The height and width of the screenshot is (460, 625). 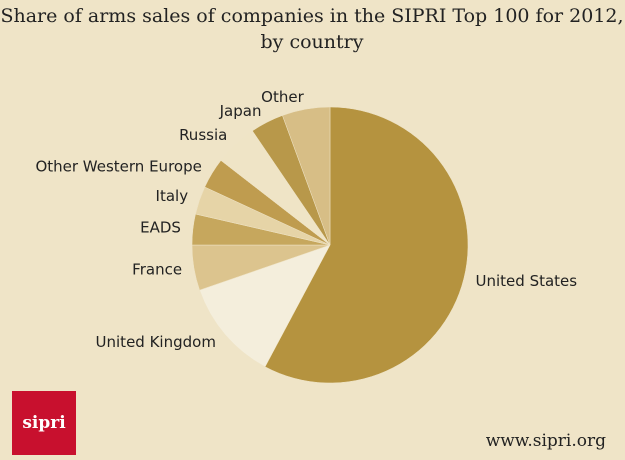 What do you see at coordinates (172, 196) in the screenshot?
I see `slice-label: Italy` at bounding box center [172, 196].